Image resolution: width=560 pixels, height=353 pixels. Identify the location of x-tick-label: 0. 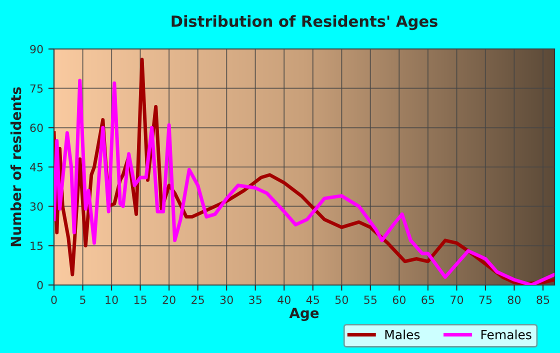
(54, 300).